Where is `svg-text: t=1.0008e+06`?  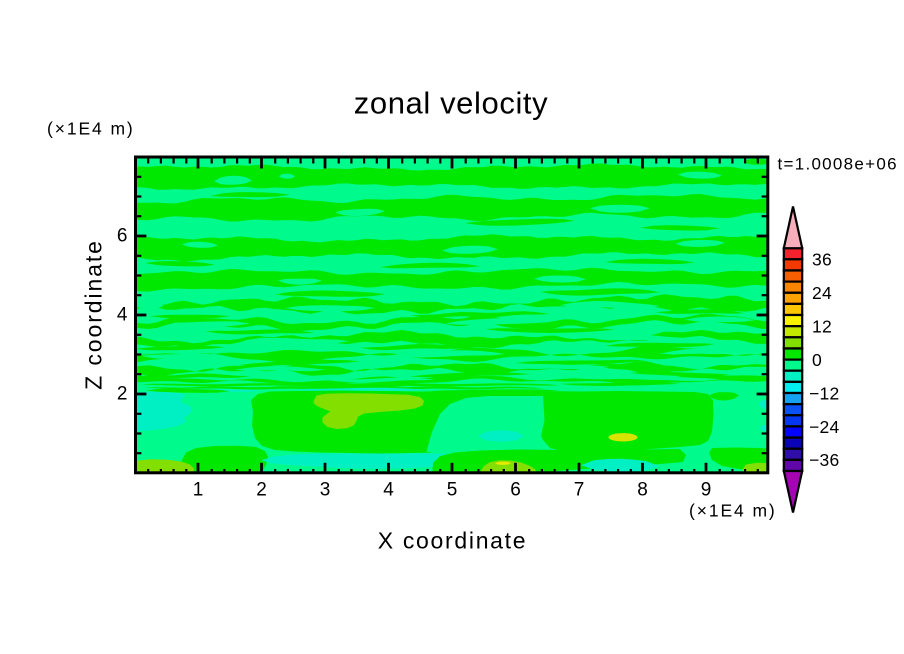 svg-text: t=1.0008e+06 is located at coordinates (838, 163).